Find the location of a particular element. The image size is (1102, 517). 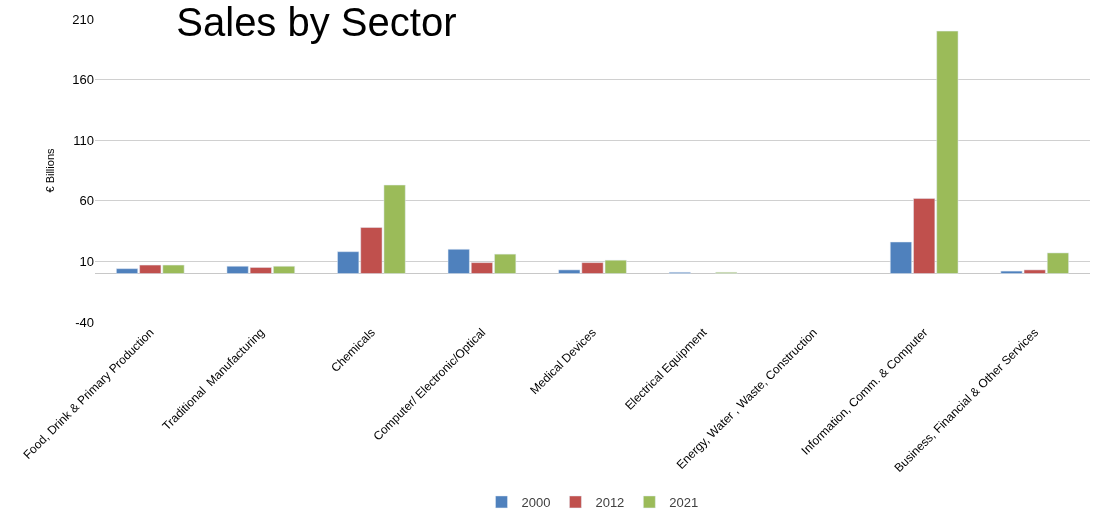

y-tick-label: 160 is located at coordinates (83, 80).